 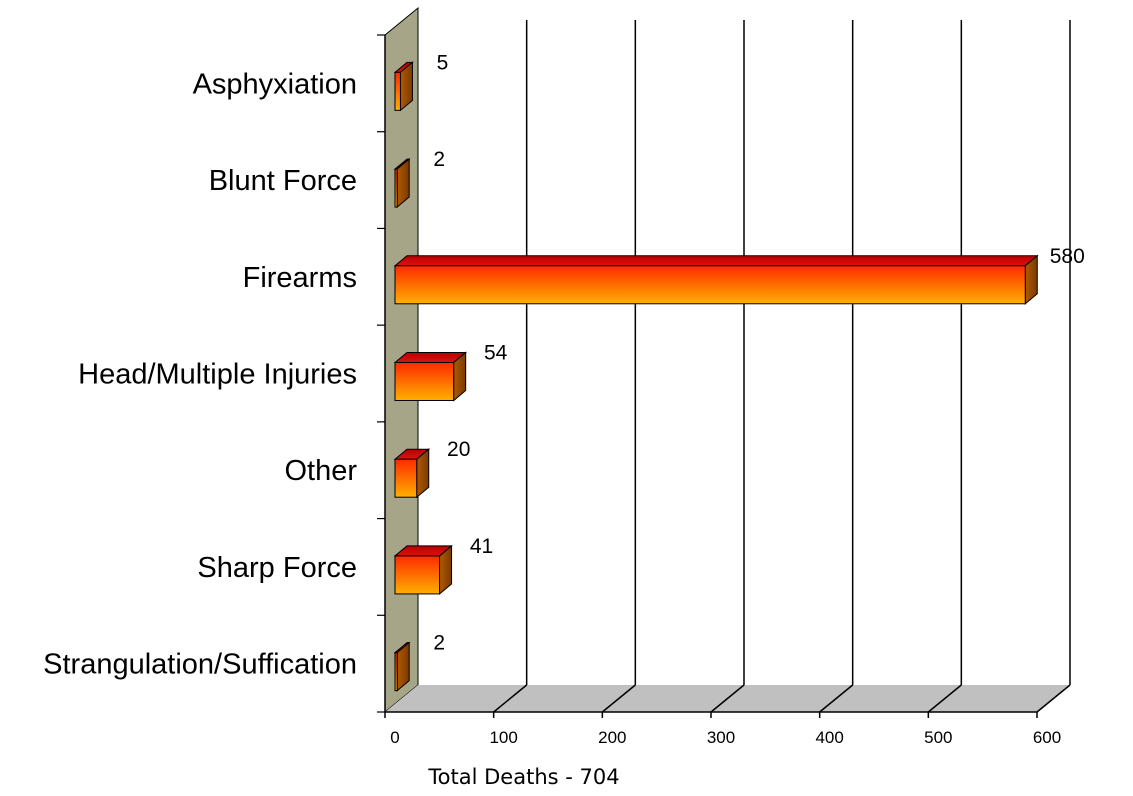 What do you see at coordinates (716, 261) in the screenshot?
I see `bar-top` at bounding box center [716, 261].